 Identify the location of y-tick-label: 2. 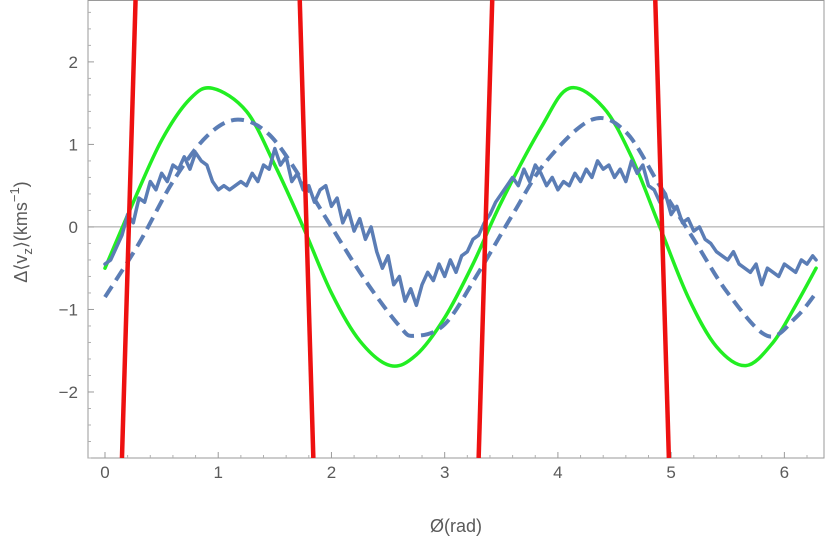
(73, 62).